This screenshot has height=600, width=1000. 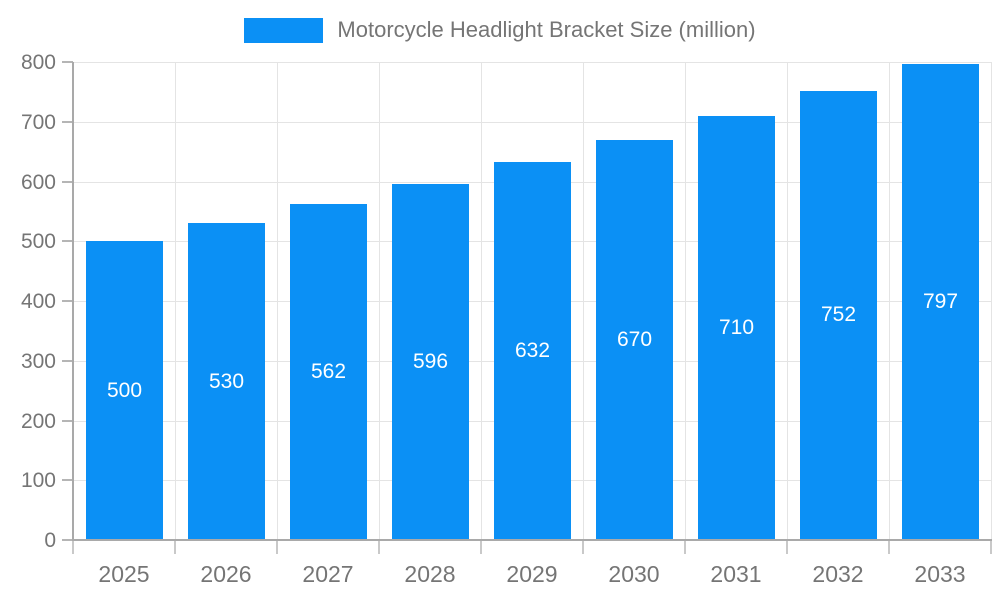 What do you see at coordinates (50, 540) in the screenshot?
I see `y-axis-label: 0` at bounding box center [50, 540].